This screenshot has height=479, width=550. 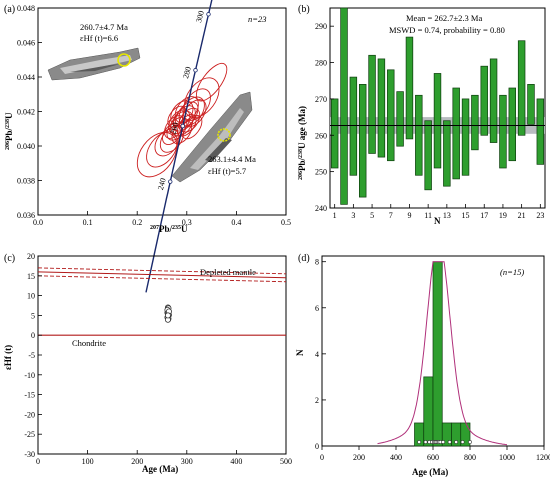 What do you see at coordinates (391, 215) in the screenshot?
I see `panel-b-xtick-label: 7` at bounding box center [391, 215].